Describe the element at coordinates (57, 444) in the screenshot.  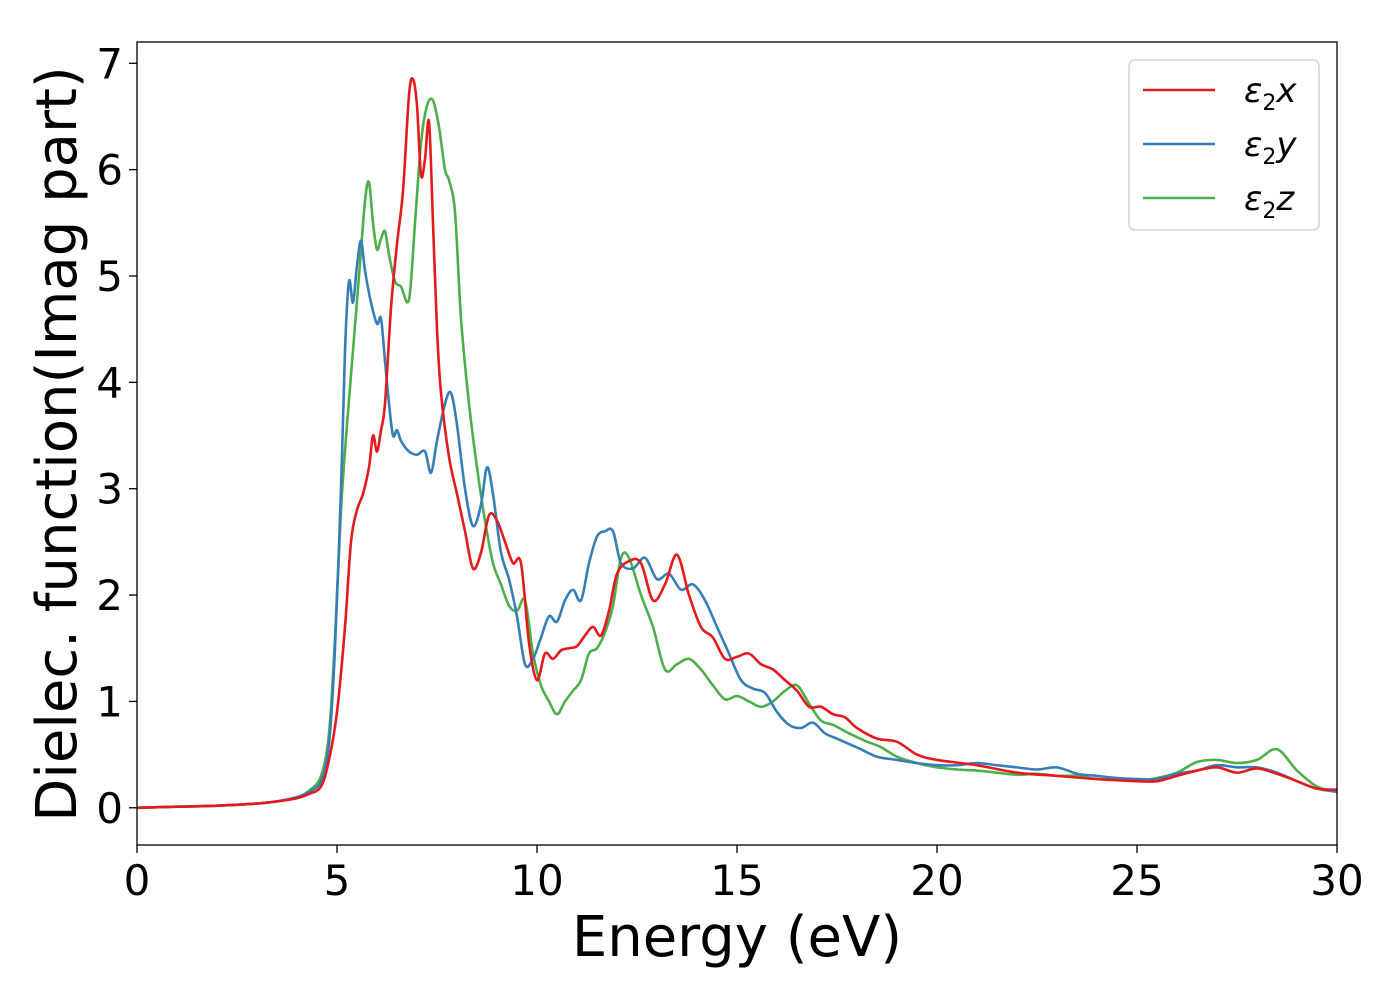
I see `y-axis-label: Dielec. function(Imag part)` at that location.